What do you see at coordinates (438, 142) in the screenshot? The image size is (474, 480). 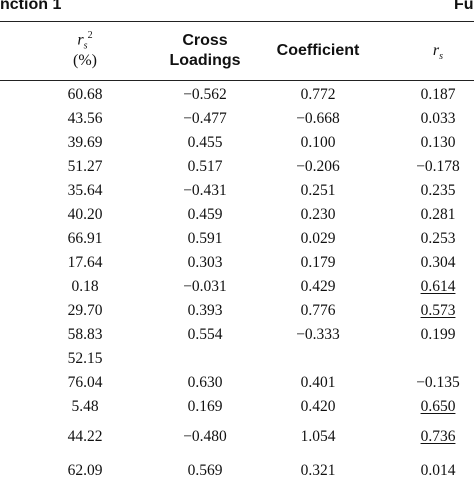 I see `cell-rs: 0.130` at bounding box center [438, 142].